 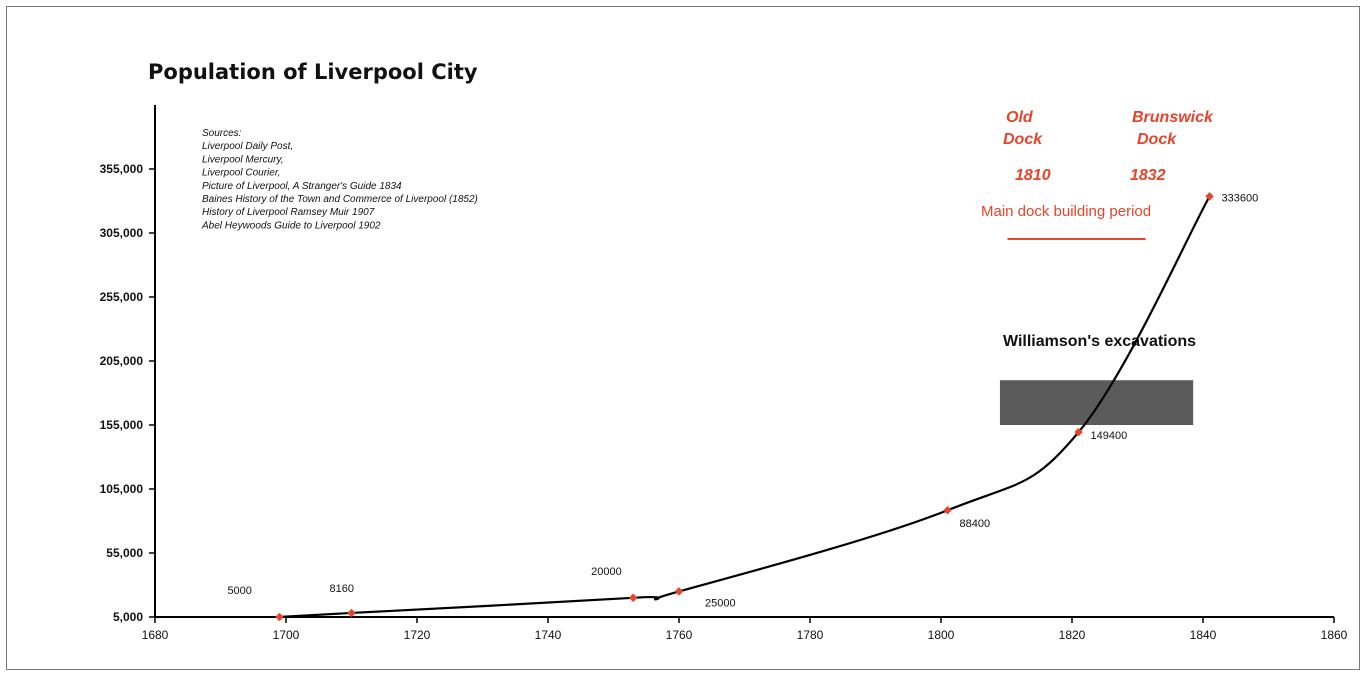 What do you see at coordinates (288, 212) in the screenshot?
I see `source-line: History of Liverpool Ramsey Muir 1907` at bounding box center [288, 212].